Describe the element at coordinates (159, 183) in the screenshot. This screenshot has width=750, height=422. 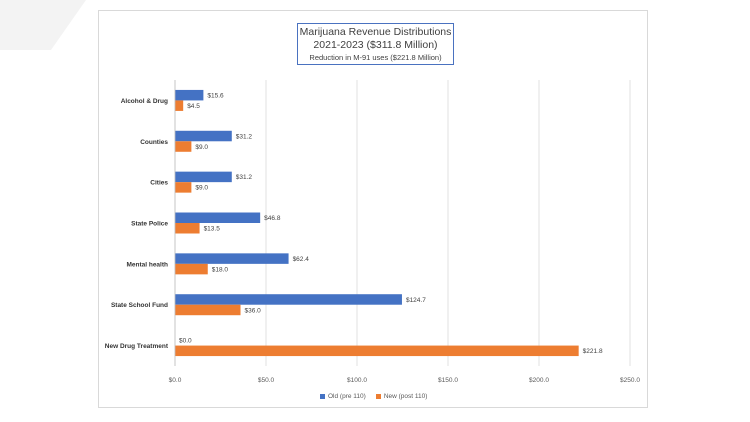
I see `category-label: Cities` at that location.